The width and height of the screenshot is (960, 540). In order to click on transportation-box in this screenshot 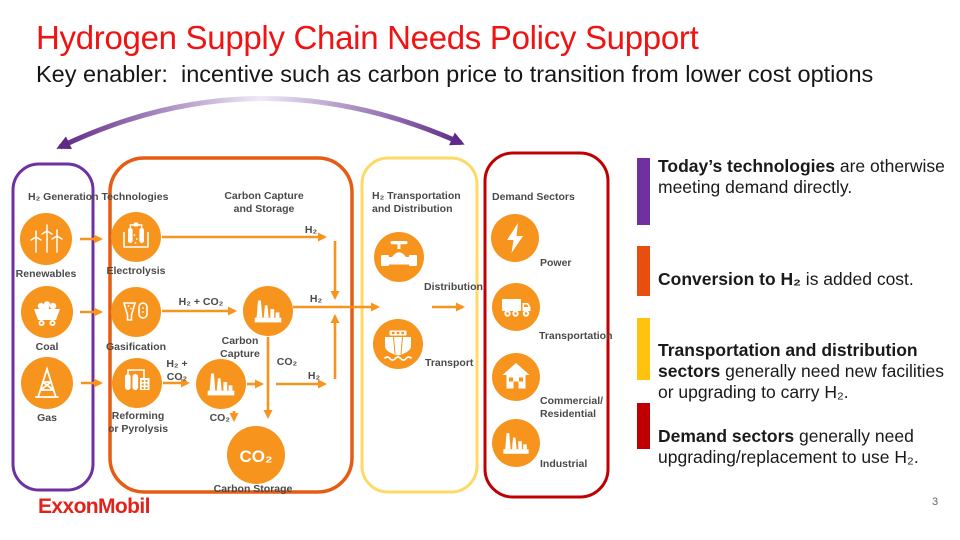, I will do `click(419, 325)`.